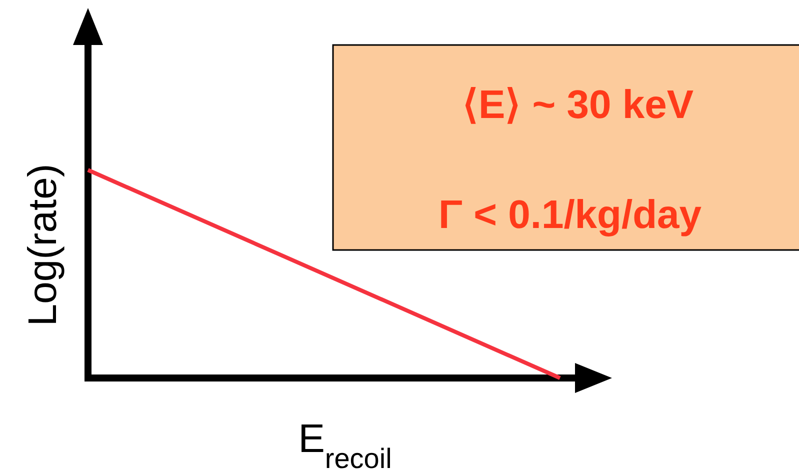 The width and height of the screenshot is (799, 475). I want to click on x-axis-title: E$_{recoil}$, so click(345, 445).